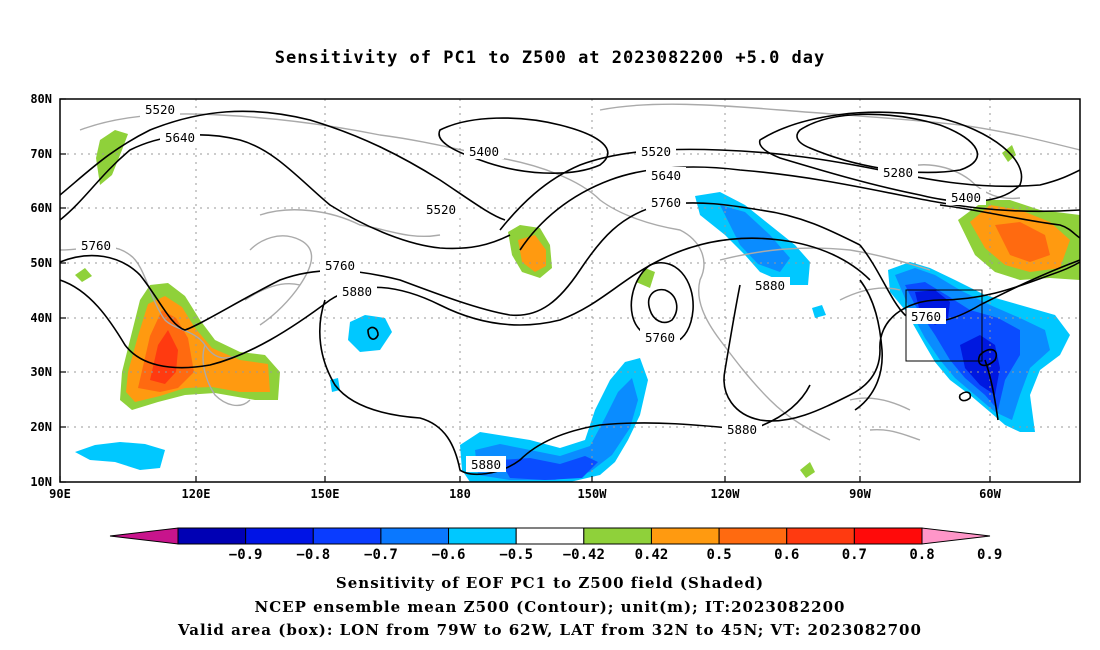 The width and height of the screenshot is (1100, 650). What do you see at coordinates (584, 555) in the screenshot?
I see `colorbar-tick-label: −0.42` at bounding box center [584, 555].